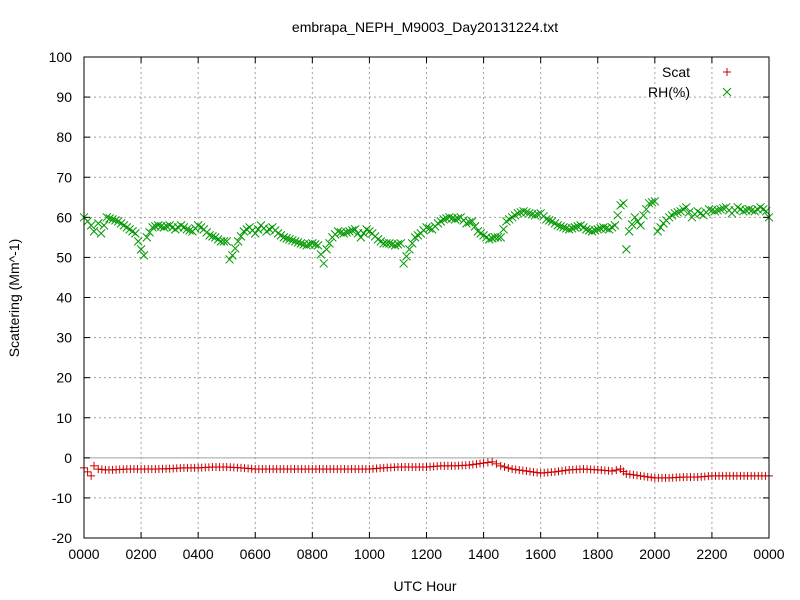 Image resolution: width=800 pixels, height=600 pixels. What do you see at coordinates (68, 458) in the screenshot?
I see `y-tick-label: 0` at bounding box center [68, 458].